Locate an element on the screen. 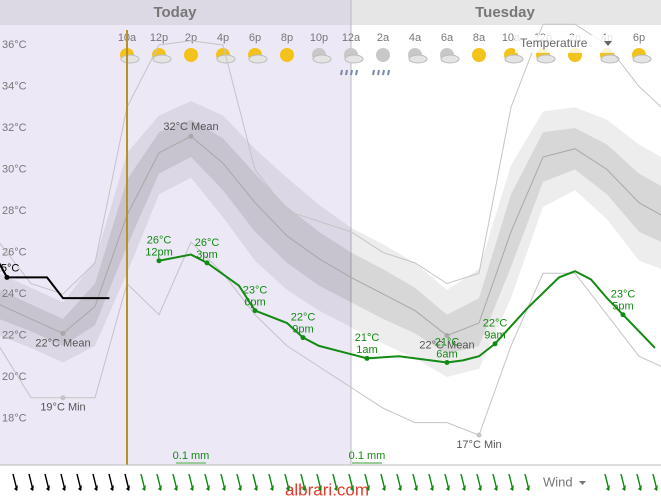 This screenshot has height=501, width=661. temperature-line is located at coordinates (55, 281).